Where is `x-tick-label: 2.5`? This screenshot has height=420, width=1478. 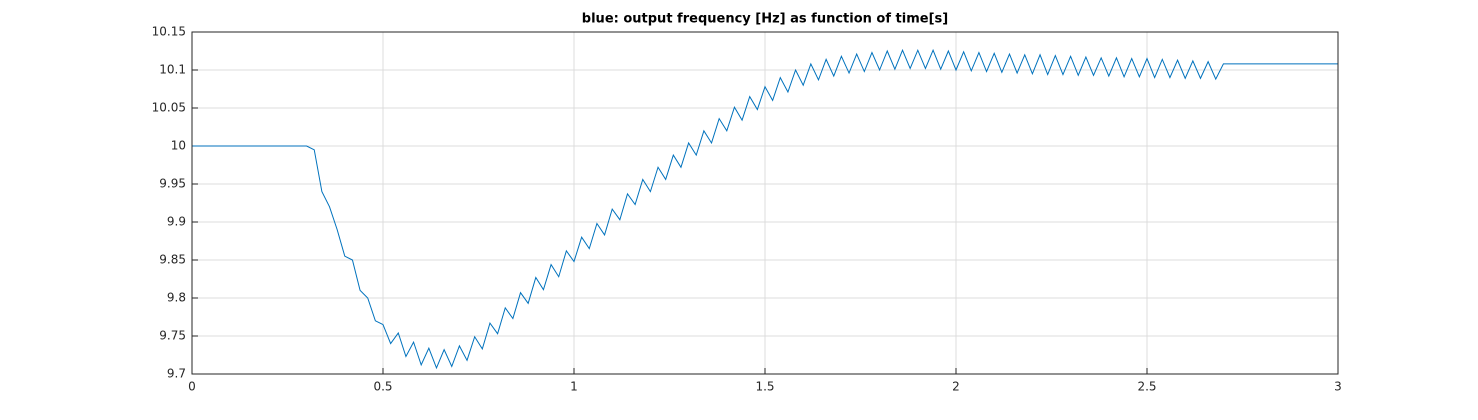
x-tick-label: 2.5 is located at coordinates (1146, 387).